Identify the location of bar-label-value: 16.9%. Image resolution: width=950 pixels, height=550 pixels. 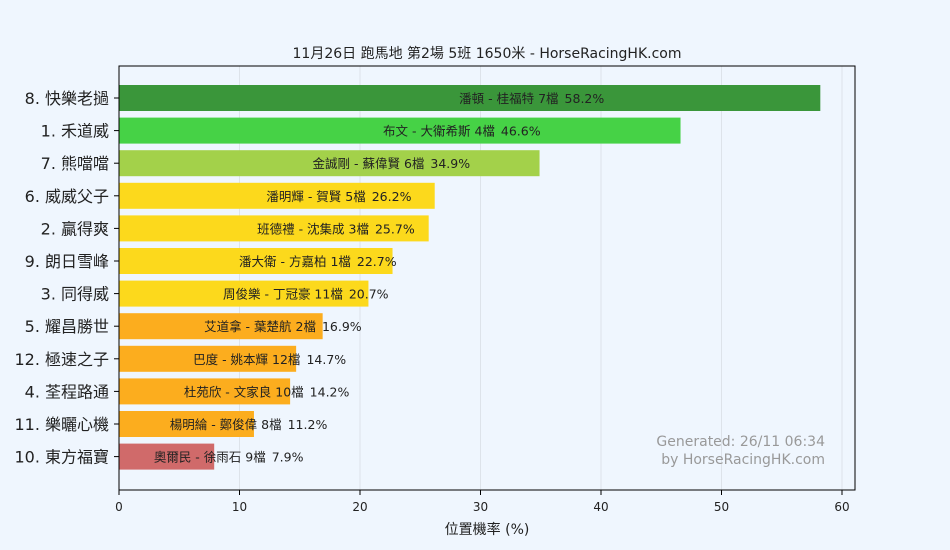
(342, 326).